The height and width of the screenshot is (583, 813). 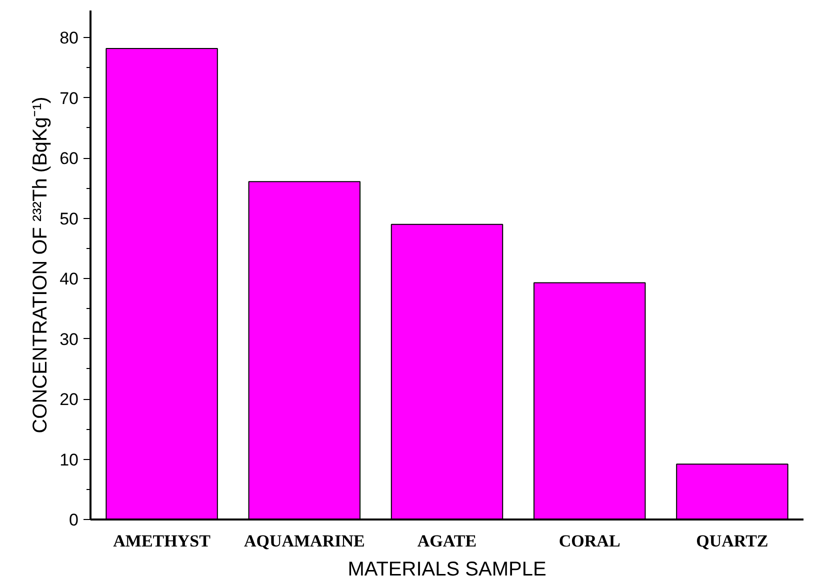 I want to click on y-tick-label: 60, so click(x=69, y=158).